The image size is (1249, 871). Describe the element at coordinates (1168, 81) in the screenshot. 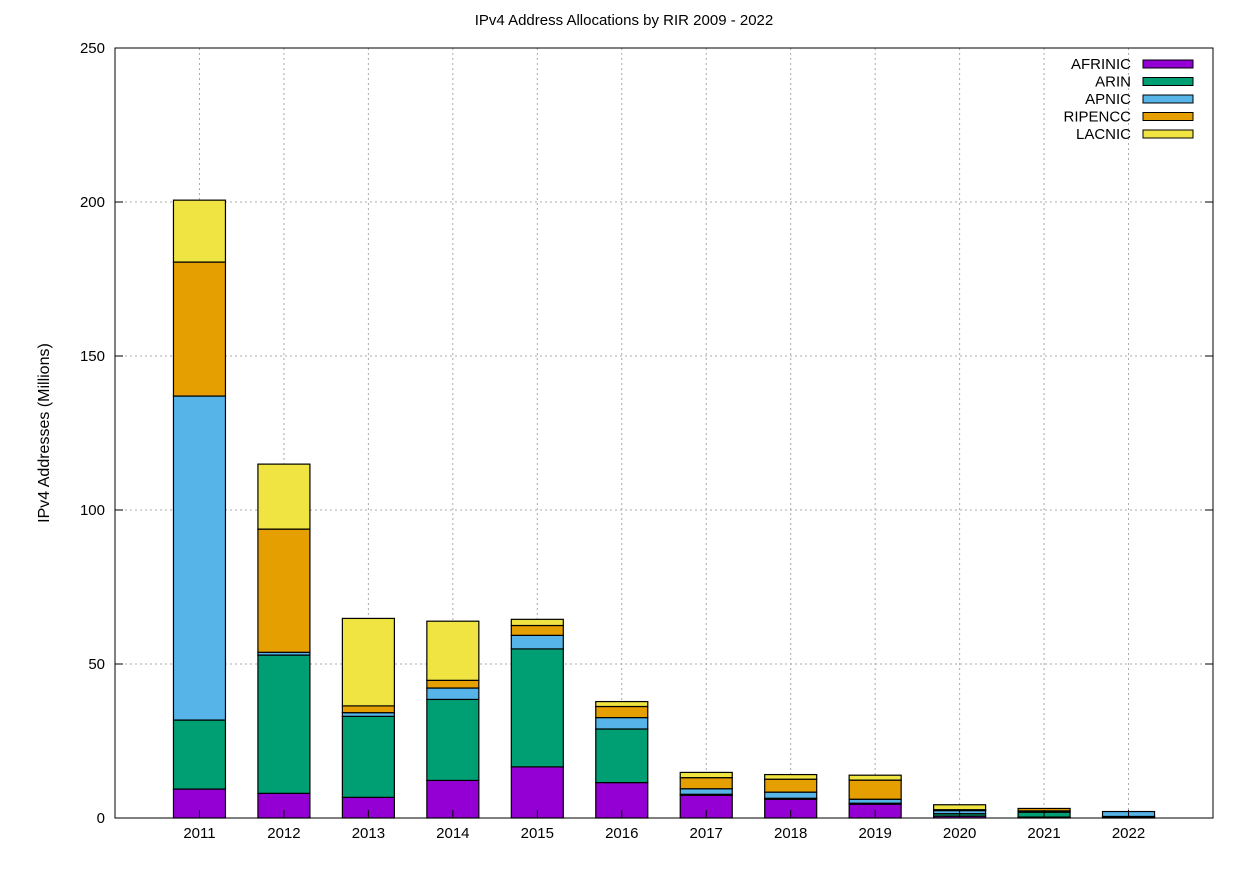

I see `legend-swatch-arin` at that location.